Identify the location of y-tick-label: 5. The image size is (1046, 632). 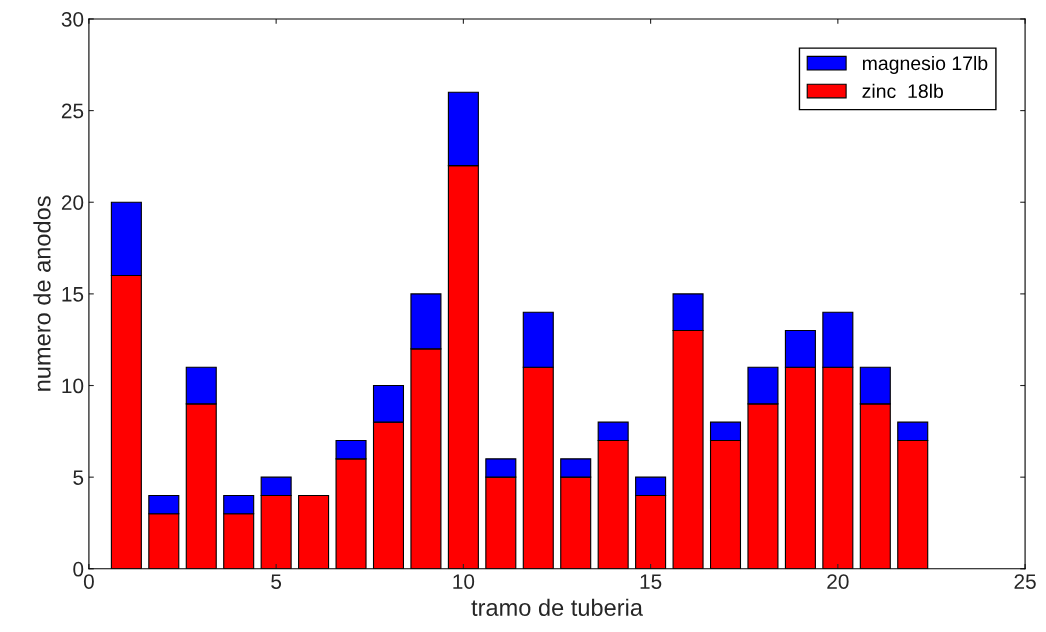
(78, 477).